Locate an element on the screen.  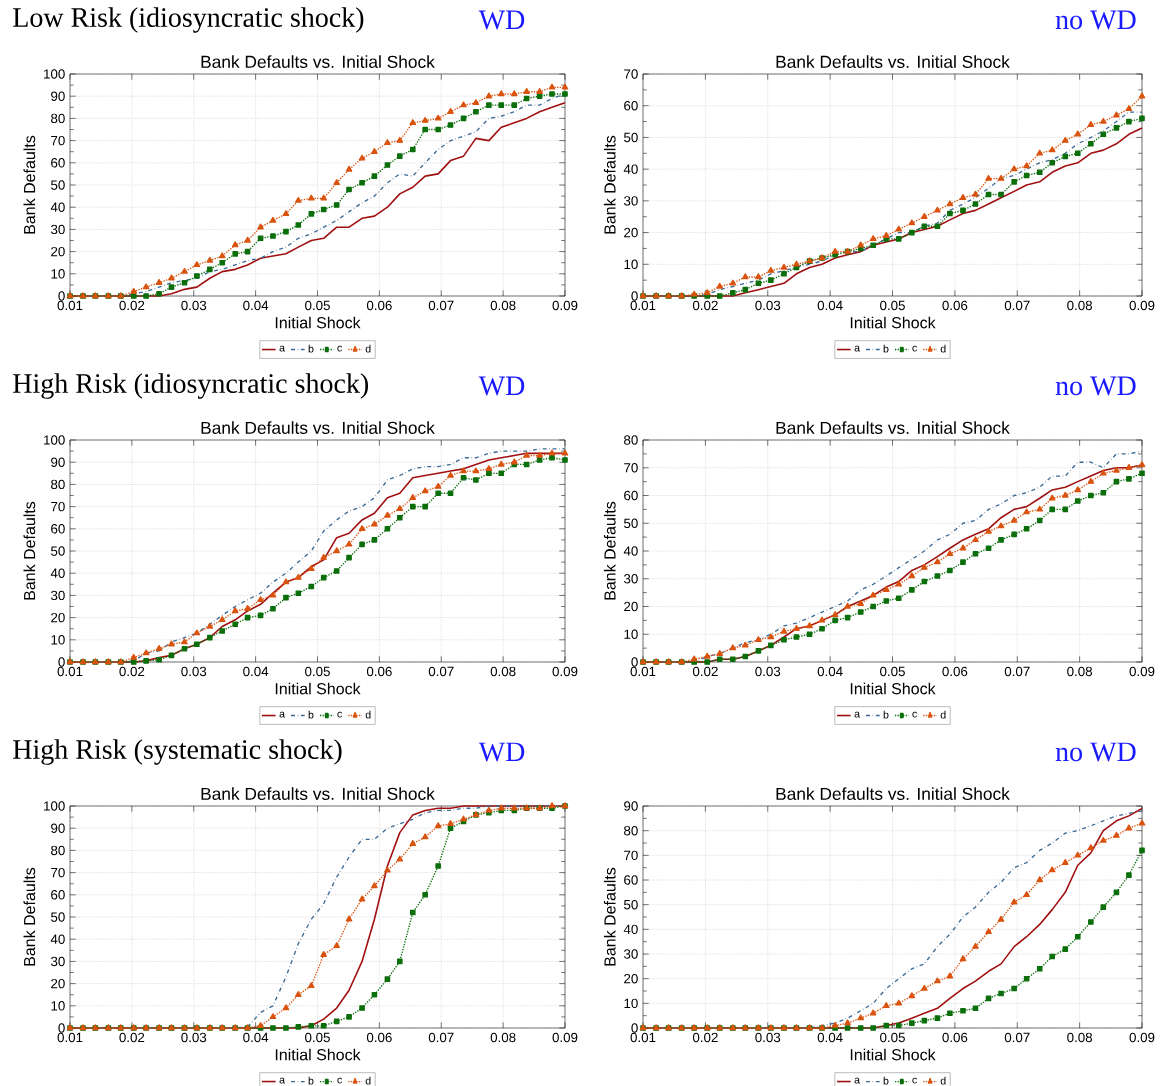
text: High Risk (systematic shock) is located at coordinates (177, 752).